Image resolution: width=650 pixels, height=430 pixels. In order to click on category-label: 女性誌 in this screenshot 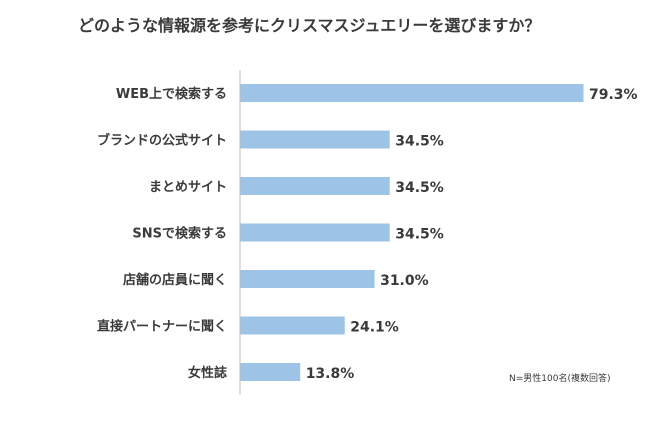, I will do `click(207, 373)`.